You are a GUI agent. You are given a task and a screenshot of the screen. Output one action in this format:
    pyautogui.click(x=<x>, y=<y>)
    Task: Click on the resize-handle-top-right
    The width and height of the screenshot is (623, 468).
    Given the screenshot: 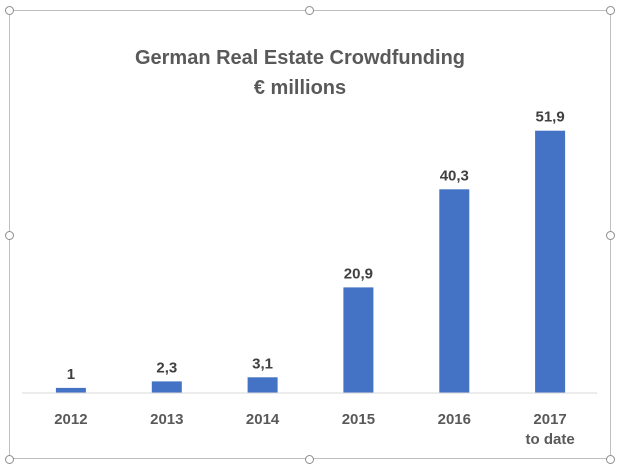 What is the action you would take?
    pyautogui.click(x=610, y=10)
    